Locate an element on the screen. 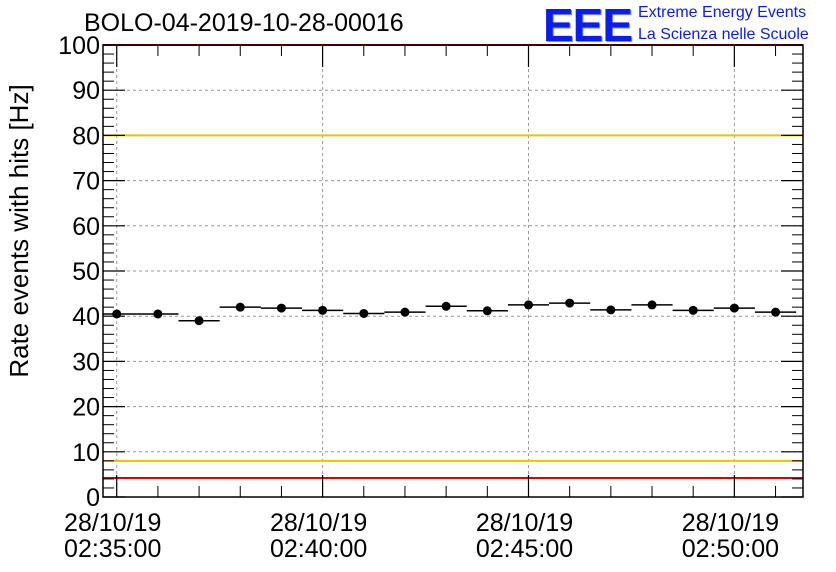  eee-logo-mark: EEE is located at coordinates (588, 25).